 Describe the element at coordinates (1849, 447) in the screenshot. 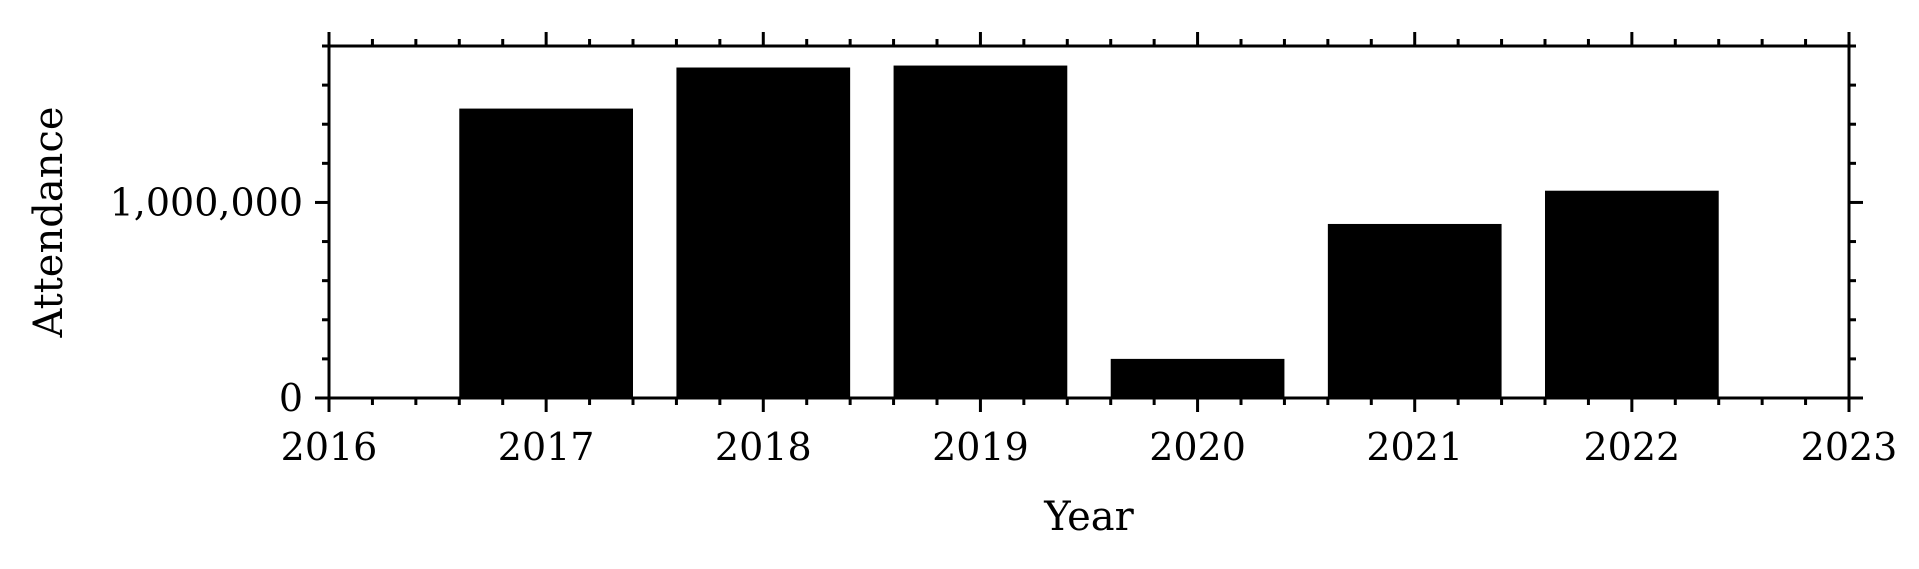

I see `x-tick-label: 2023` at that location.